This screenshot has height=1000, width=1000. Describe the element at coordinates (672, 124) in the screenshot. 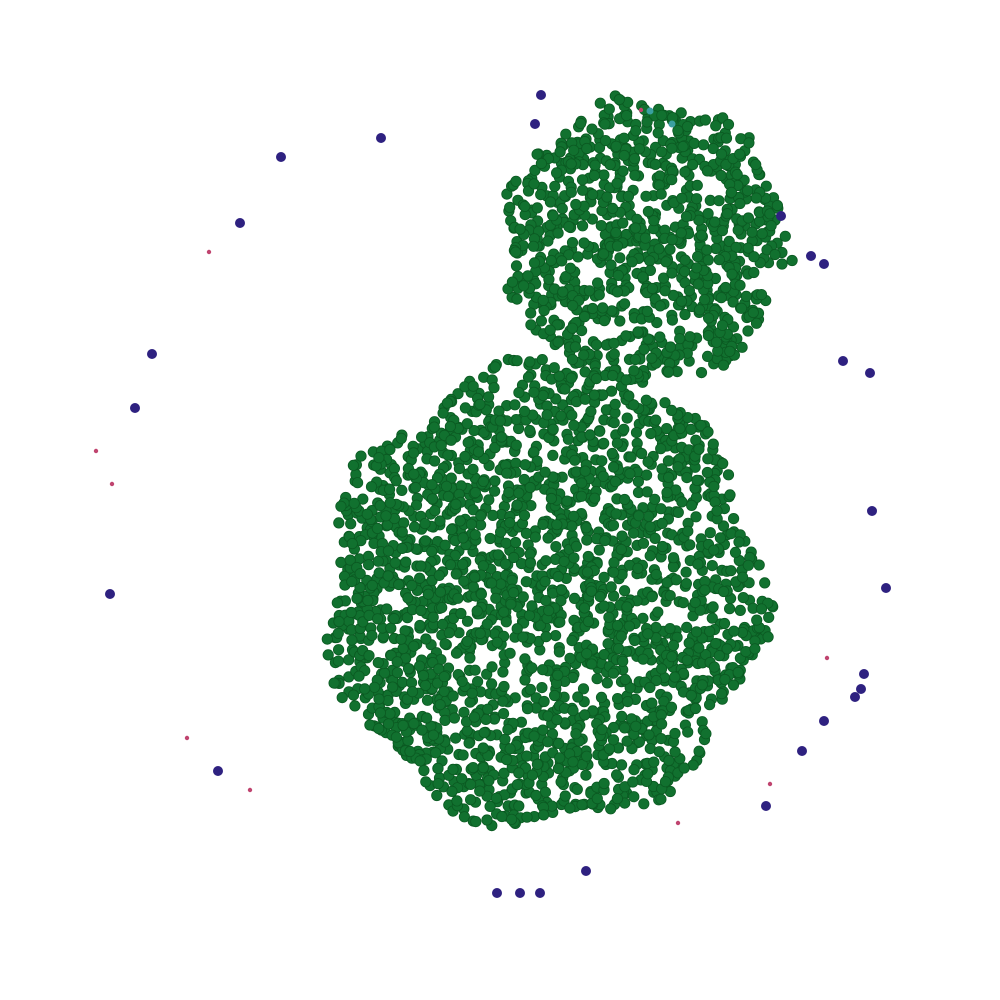

I see `accent-node` at that location.